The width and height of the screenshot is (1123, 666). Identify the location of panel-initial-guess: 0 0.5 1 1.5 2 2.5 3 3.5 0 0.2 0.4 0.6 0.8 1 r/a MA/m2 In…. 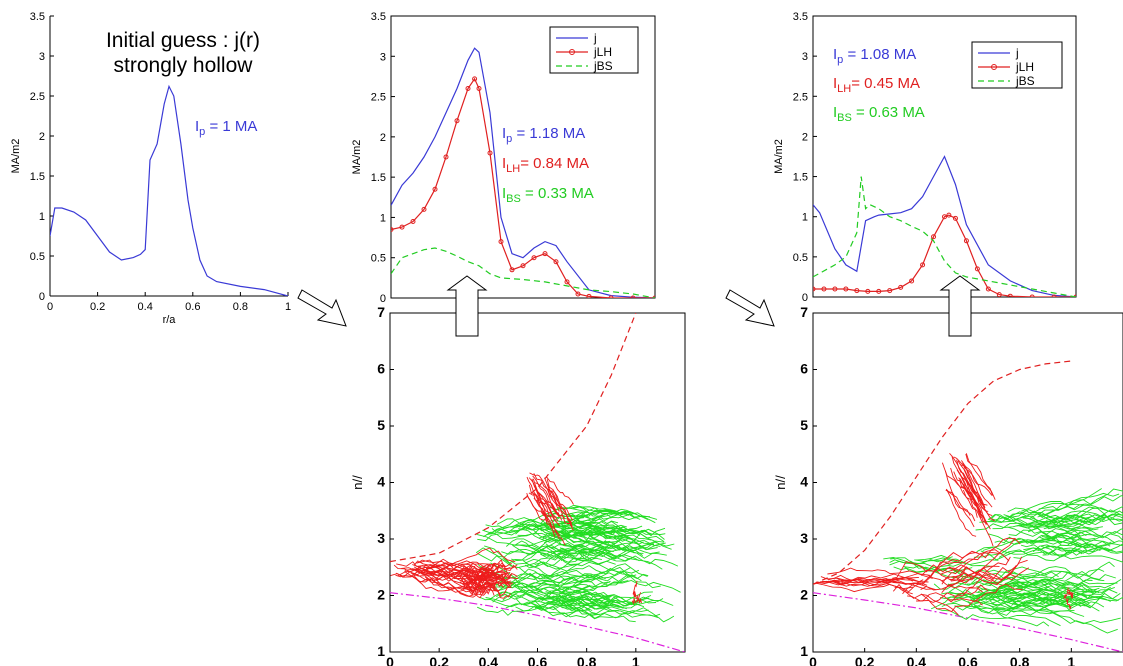
(150, 168).